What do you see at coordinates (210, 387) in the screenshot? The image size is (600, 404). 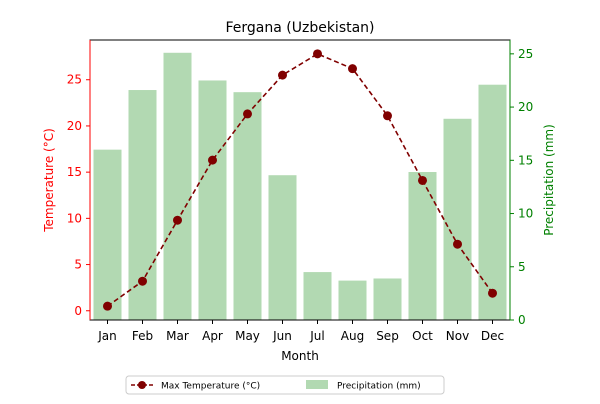 I see `legend-temperature-label: Max Temperature (°C)` at bounding box center [210, 387].